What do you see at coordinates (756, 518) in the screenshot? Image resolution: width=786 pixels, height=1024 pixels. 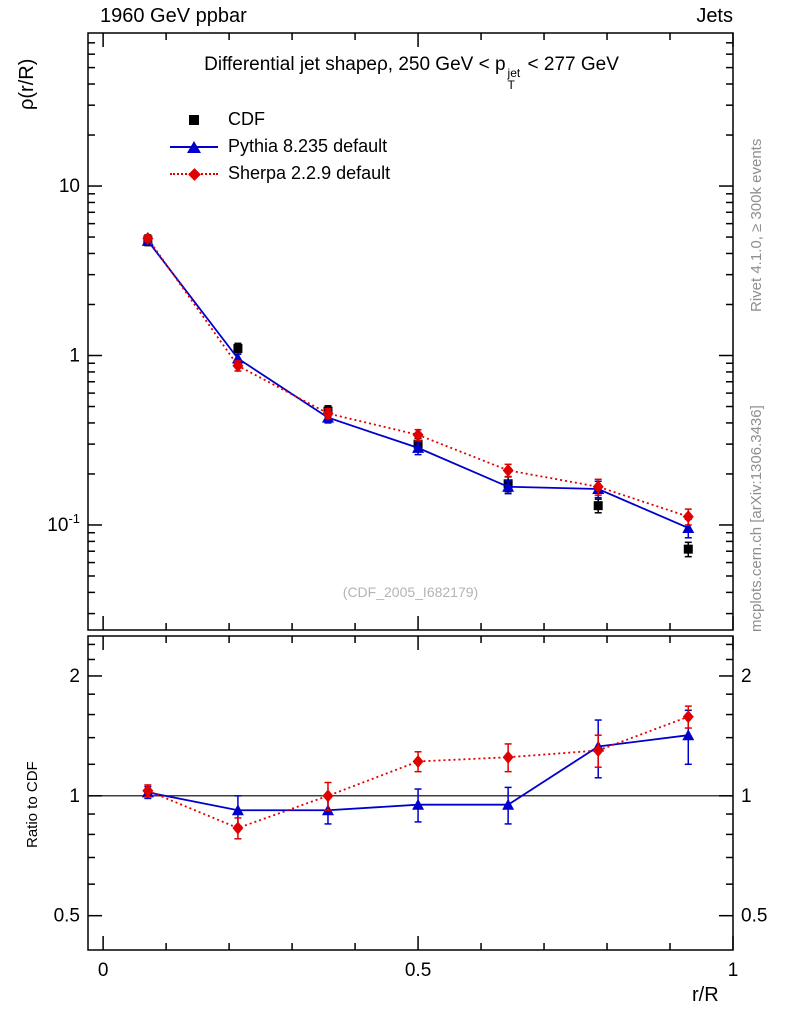 I see `mcplots-reference-note: mcplots.cern.ch [arXiv:1306.3436]` at bounding box center [756, 518].